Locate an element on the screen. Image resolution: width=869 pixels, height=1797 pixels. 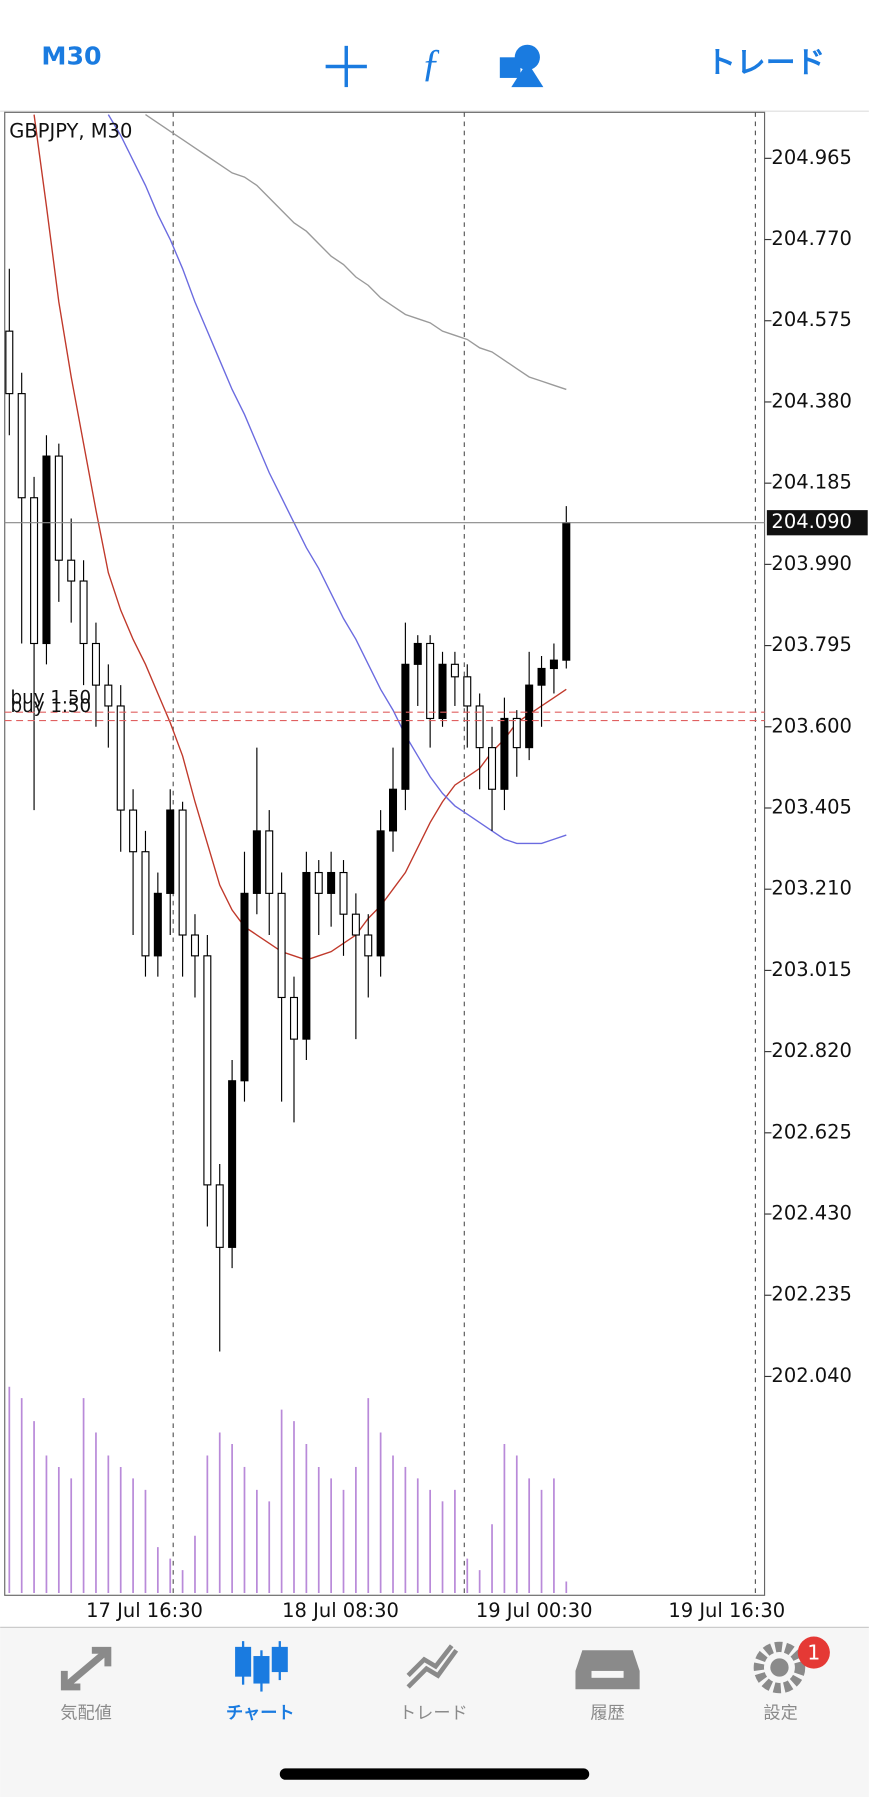
tab-label: チャート is located at coordinates (260, 1713).